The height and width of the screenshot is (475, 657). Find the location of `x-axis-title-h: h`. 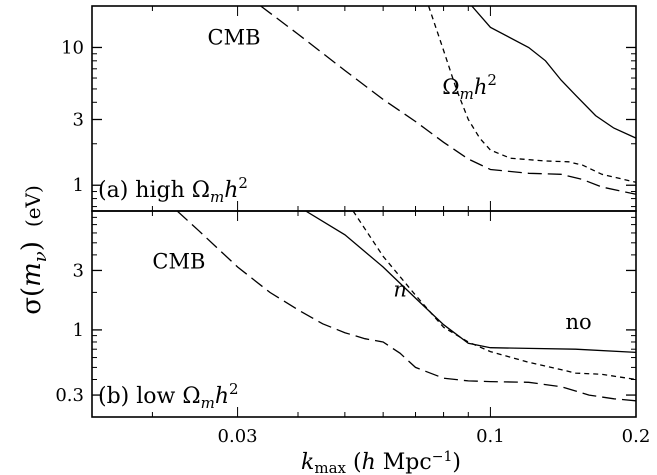

x-axis-title-h: h is located at coordinates (369, 462).